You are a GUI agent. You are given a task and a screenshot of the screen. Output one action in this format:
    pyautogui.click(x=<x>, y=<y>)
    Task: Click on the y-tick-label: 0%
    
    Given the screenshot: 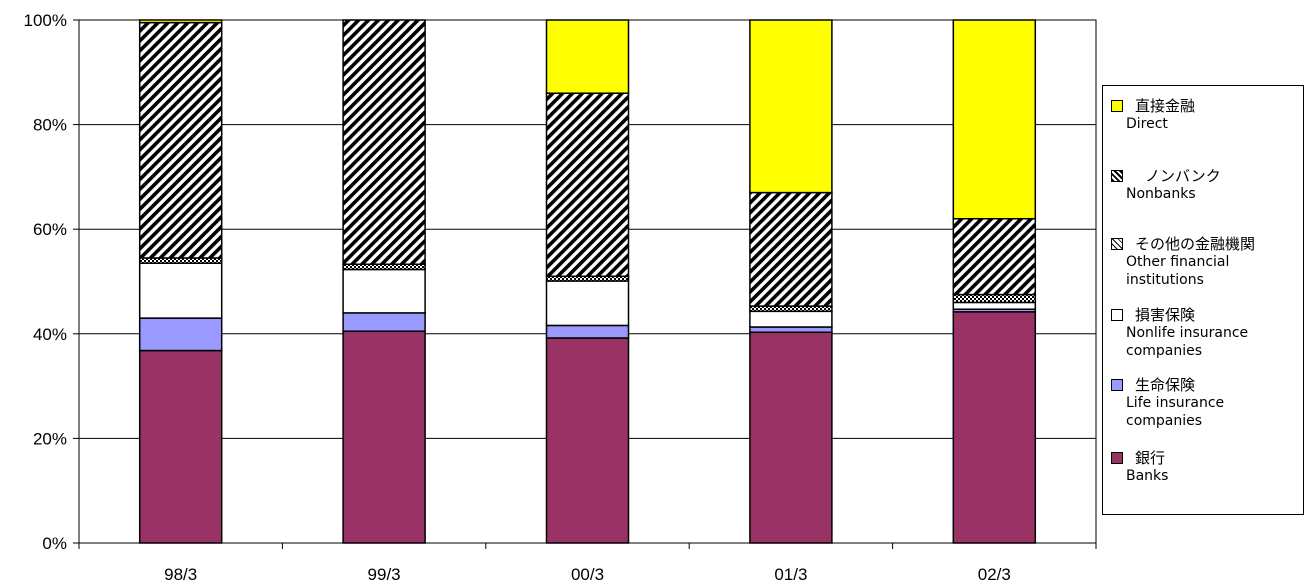 What is the action you would take?
    pyautogui.click(x=54, y=543)
    